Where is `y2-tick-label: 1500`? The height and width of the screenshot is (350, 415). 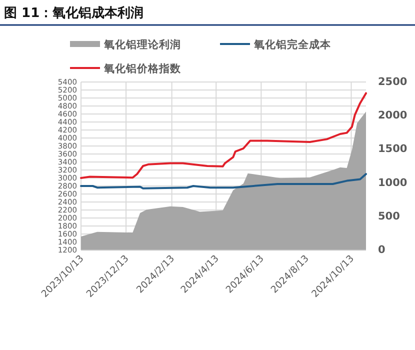
y2-tick-label: 1500 is located at coordinates (393, 149).